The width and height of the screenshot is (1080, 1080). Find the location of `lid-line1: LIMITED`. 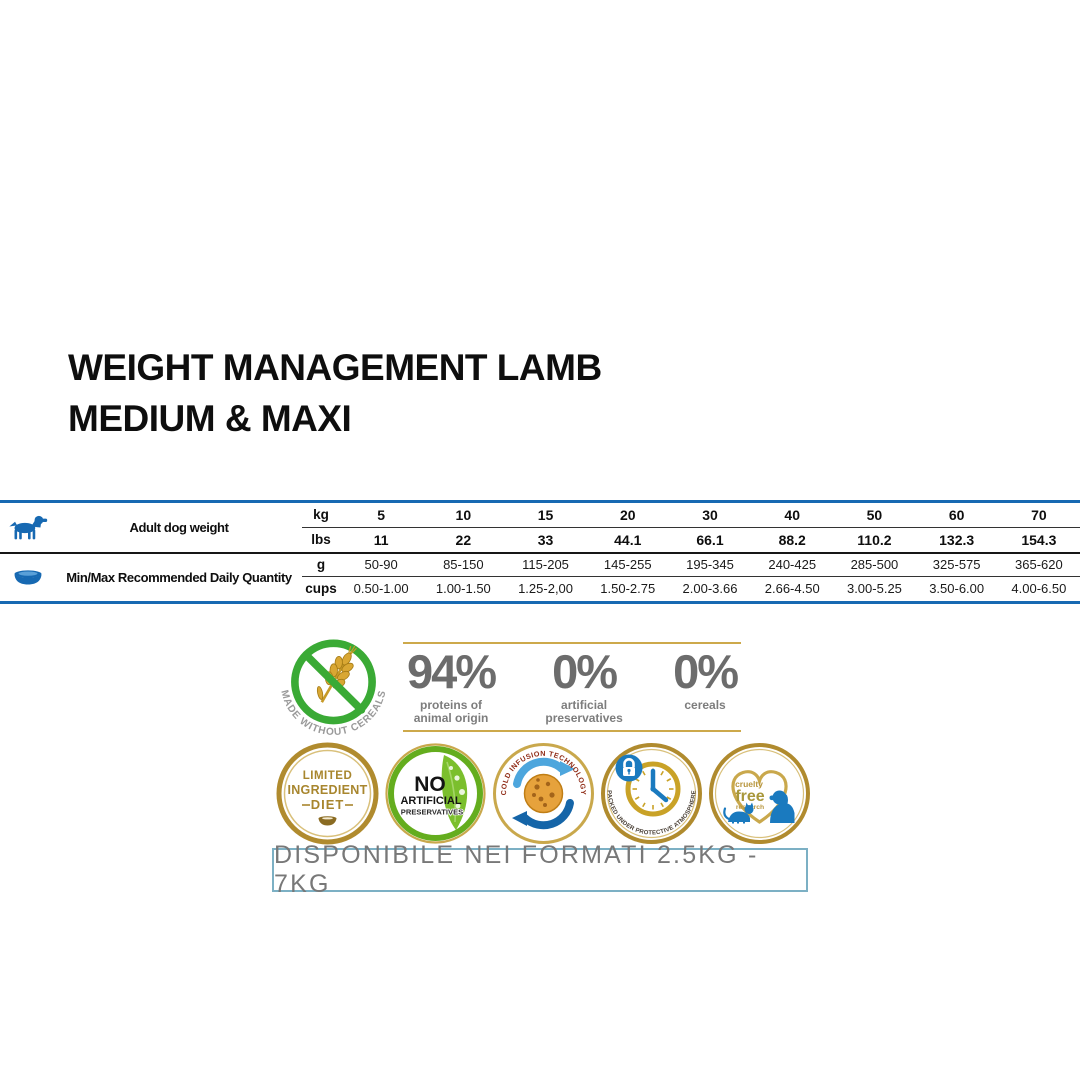

lid-line1: LIMITED is located at coordinates (328, 776).